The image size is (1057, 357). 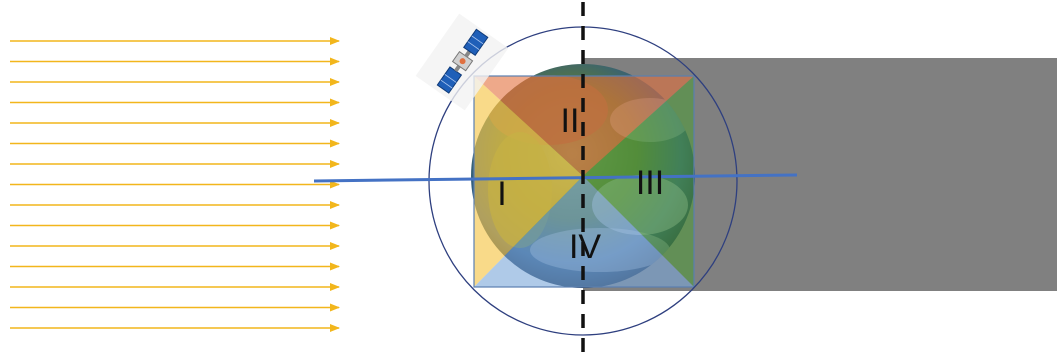 I want to click on quadrant-I, so click(x=528, y=181).